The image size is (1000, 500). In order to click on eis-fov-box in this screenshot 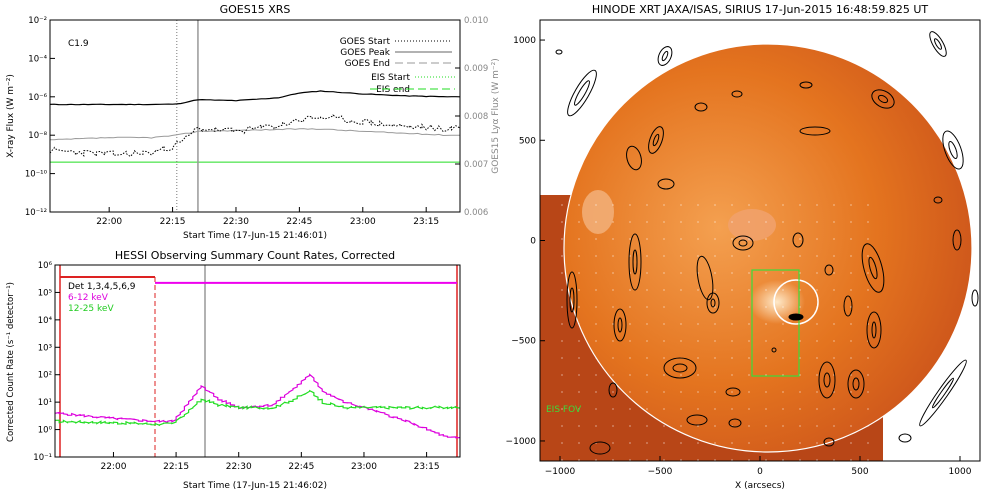, I will do `click(775, 323)`.